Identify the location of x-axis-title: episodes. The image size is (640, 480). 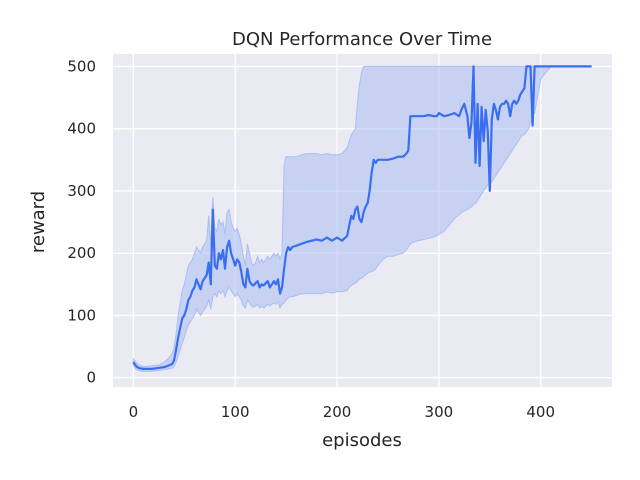
(362, 440).